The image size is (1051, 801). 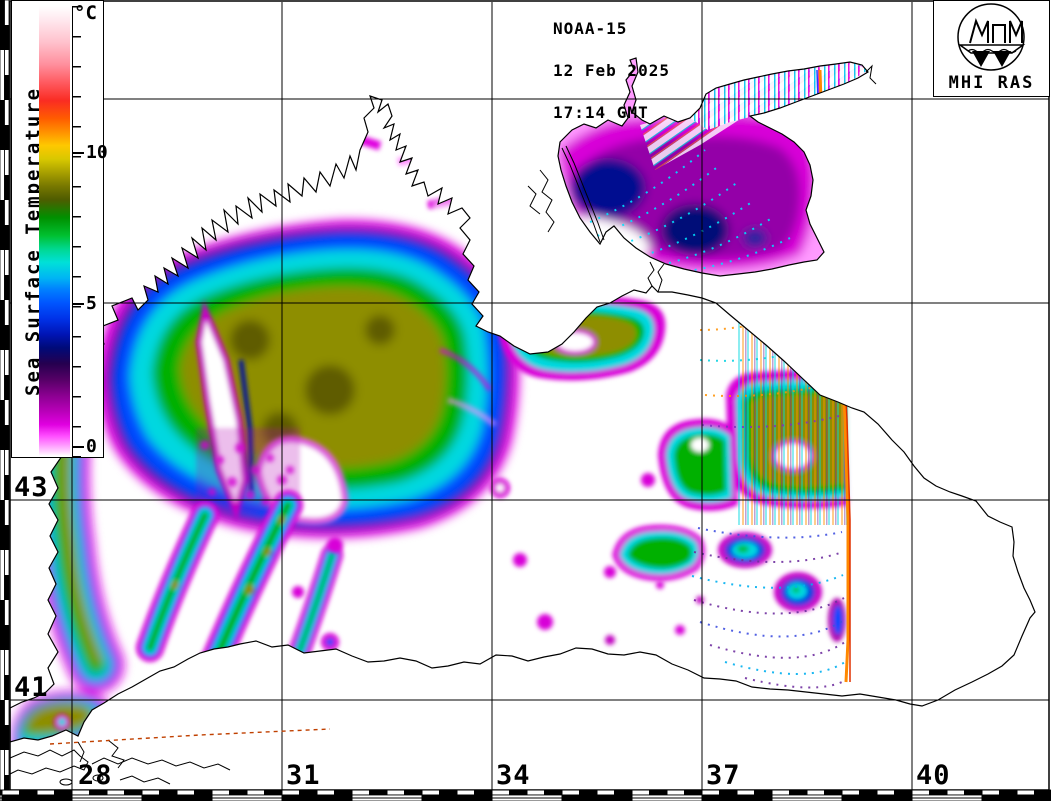 What do you see at coordinates (91, 446) in the screenshot?
I see `colorbar-tick-0: 0` at bounding box center [91, 446].